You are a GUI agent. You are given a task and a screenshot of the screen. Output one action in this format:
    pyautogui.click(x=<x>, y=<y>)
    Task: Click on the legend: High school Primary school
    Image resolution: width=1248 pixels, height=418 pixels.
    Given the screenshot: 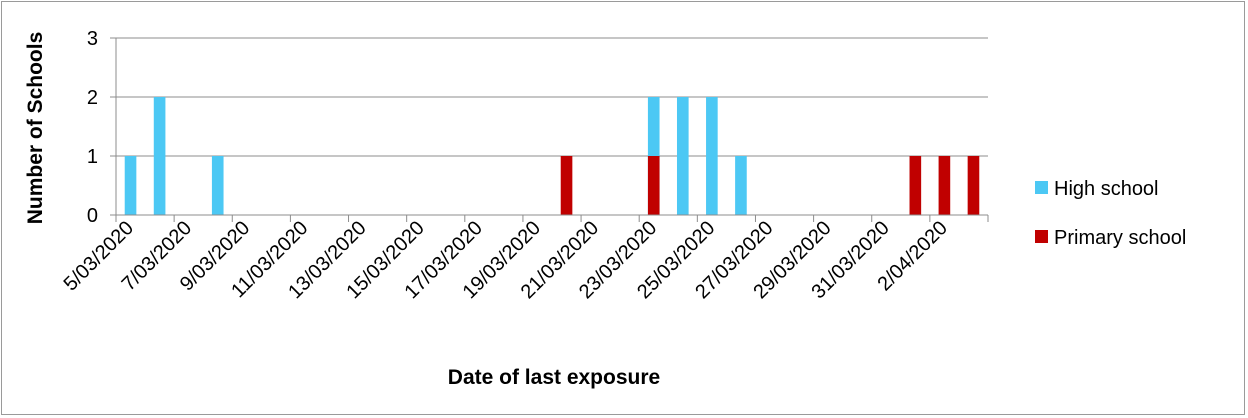 What is the action you would take?
    pyautogui.click(x=1110, y=213)
    